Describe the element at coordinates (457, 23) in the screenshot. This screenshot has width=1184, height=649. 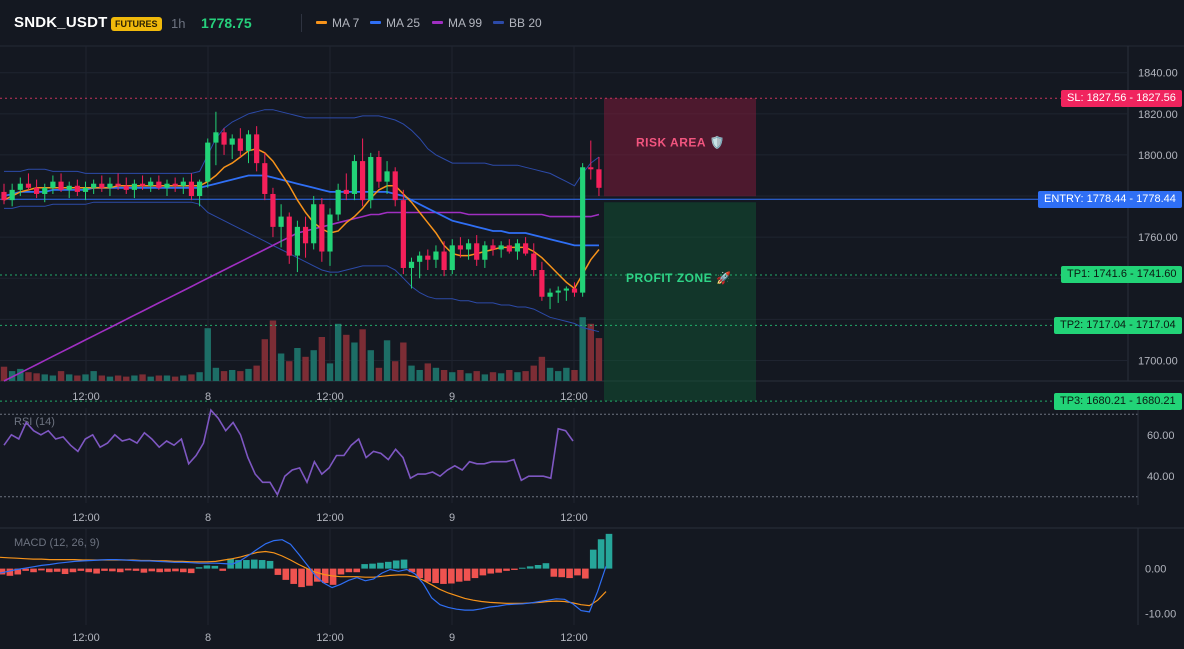
I see `legend-ma99: MA 99` at that location.